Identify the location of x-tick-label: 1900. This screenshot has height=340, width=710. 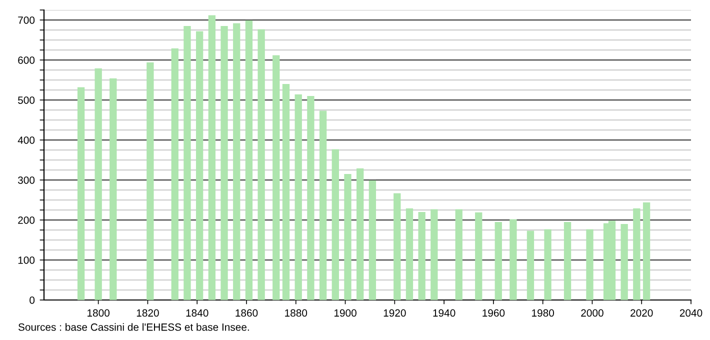
(345, 313).